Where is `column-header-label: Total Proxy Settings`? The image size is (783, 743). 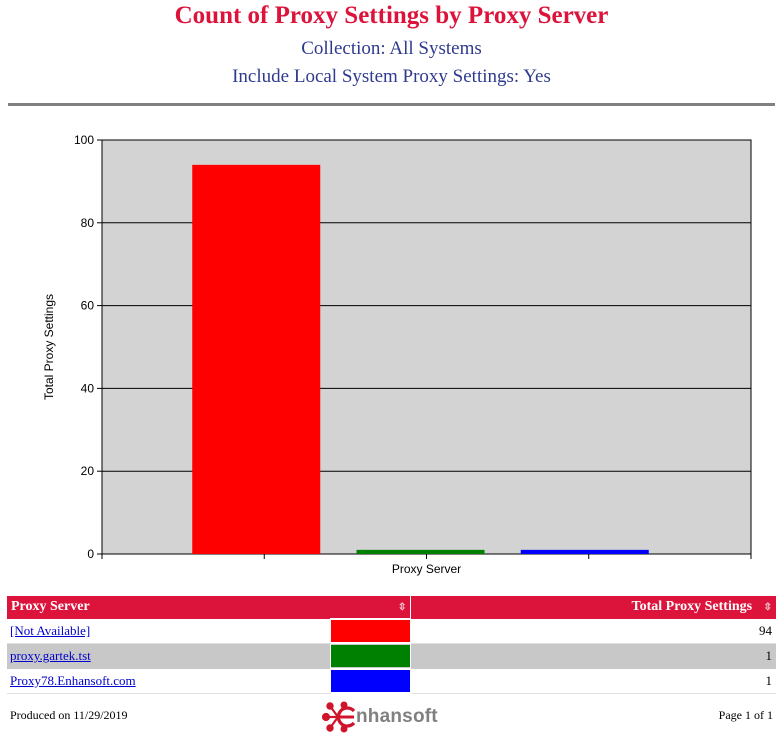
column-header-label: Total Proxy Settings is located at coordinates (692, 607).